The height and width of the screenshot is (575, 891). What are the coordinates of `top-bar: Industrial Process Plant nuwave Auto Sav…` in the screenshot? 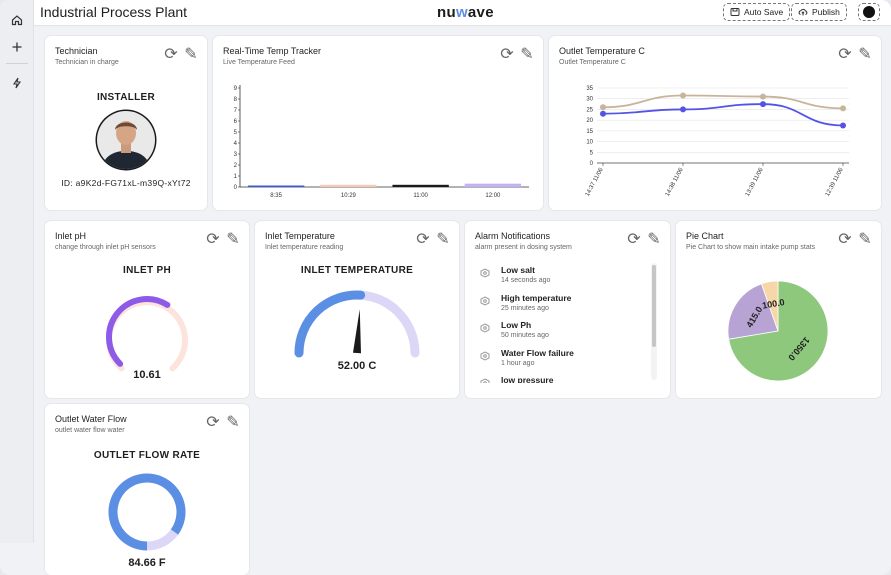 It's located at (462, 13).